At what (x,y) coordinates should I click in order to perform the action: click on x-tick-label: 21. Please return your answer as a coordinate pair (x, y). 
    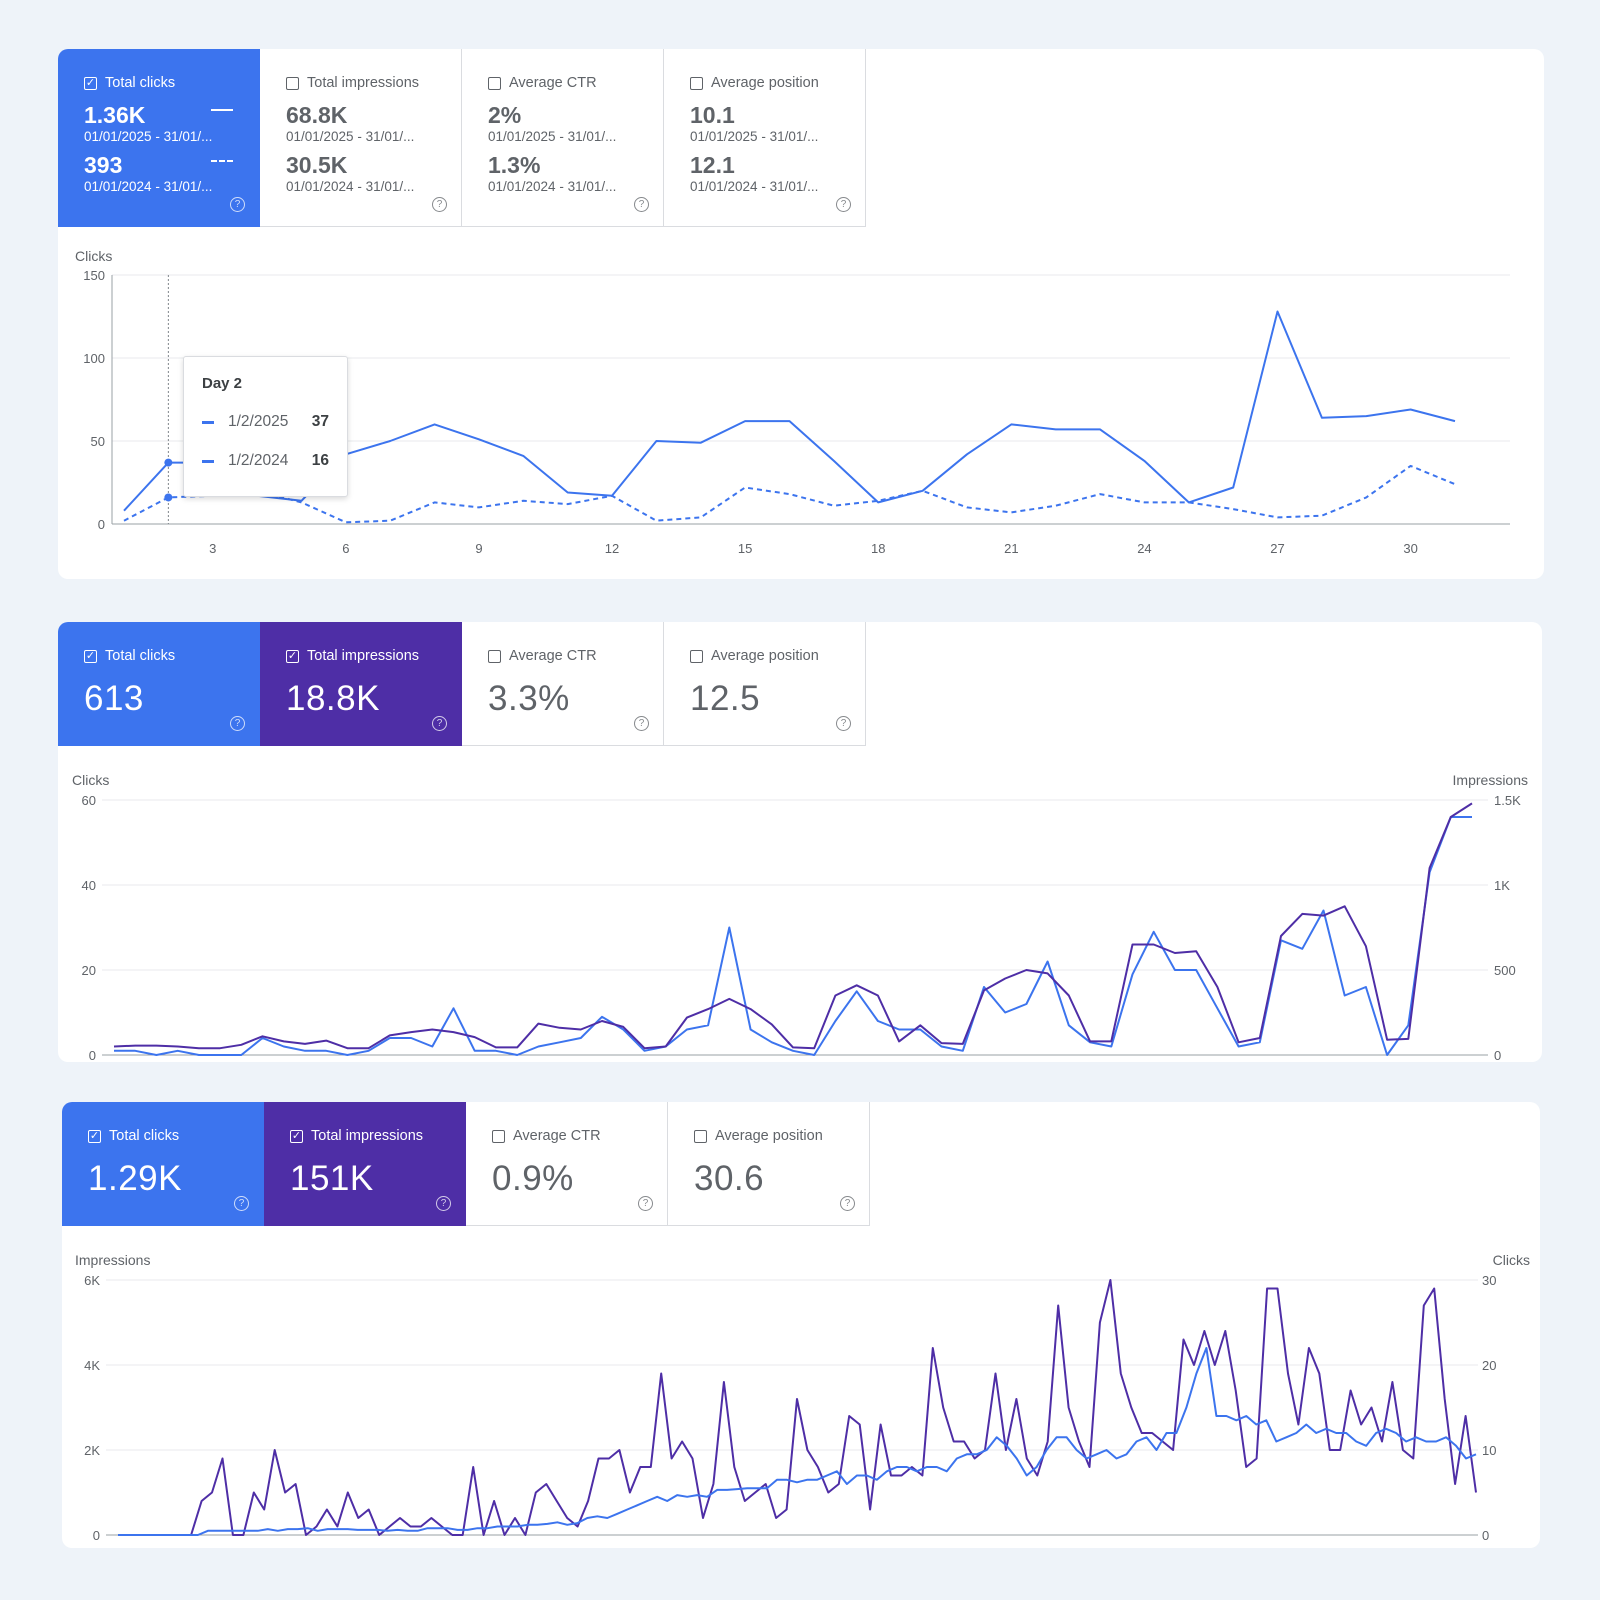
    Looking at the image, I should click on (1011, 548).